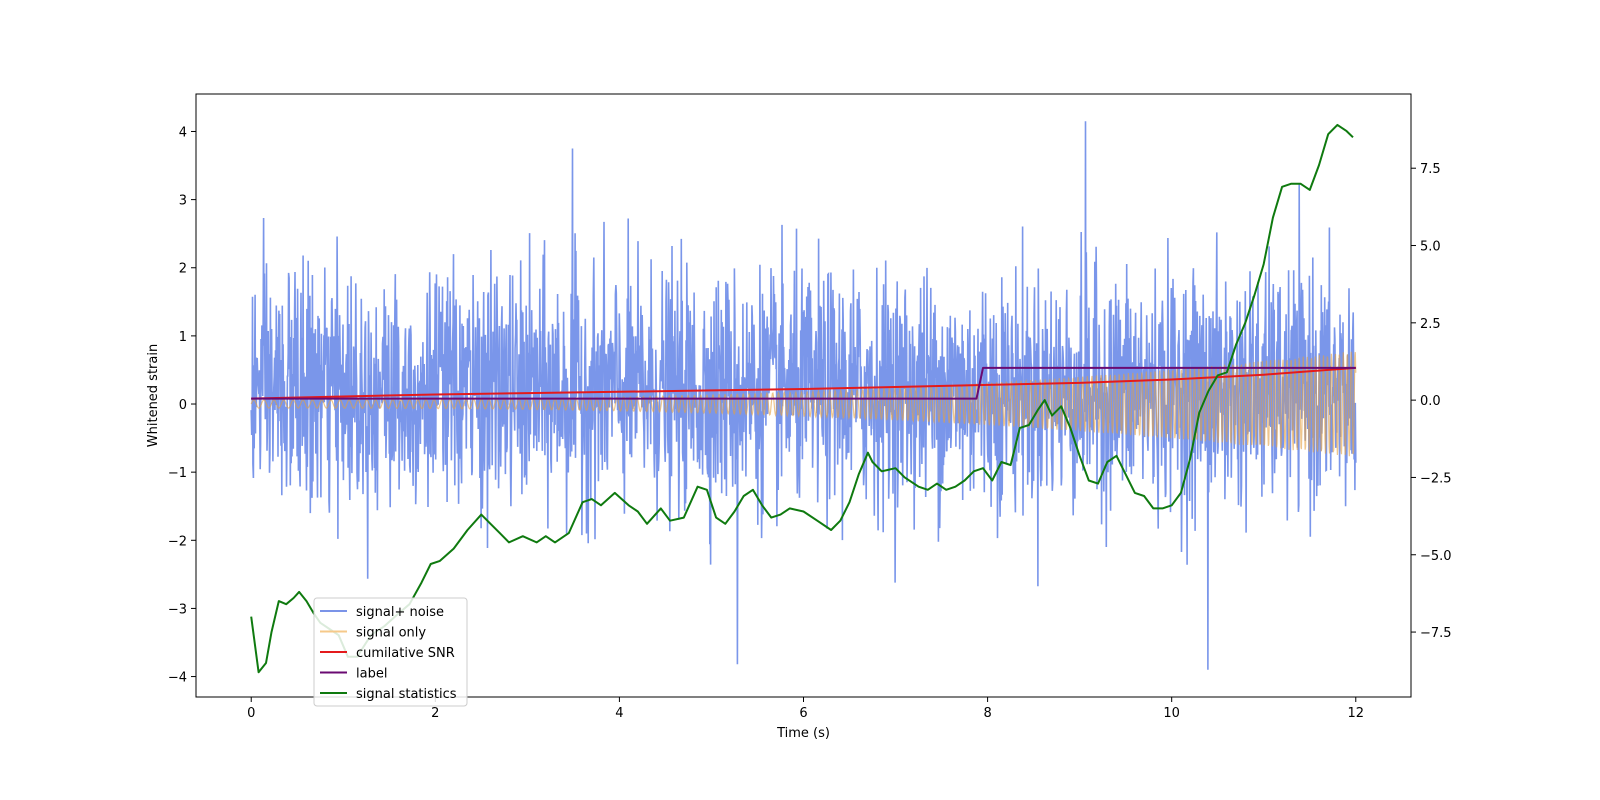 The width and height of the screenshot is (1600, 800). I want to click on x-axis: 0 2 4 6 8 10 12, so click(805, 709).